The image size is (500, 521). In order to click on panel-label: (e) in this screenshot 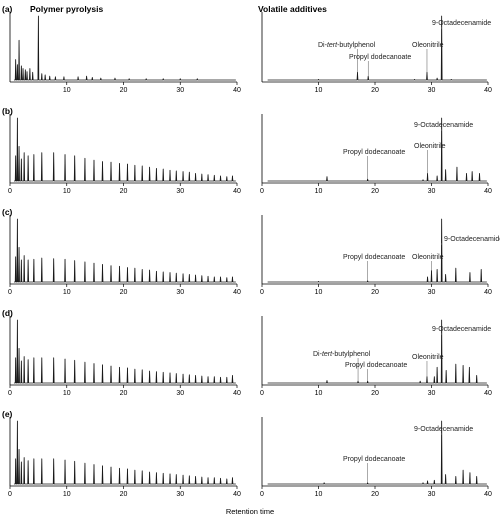, I will do `click(7, 414)`.